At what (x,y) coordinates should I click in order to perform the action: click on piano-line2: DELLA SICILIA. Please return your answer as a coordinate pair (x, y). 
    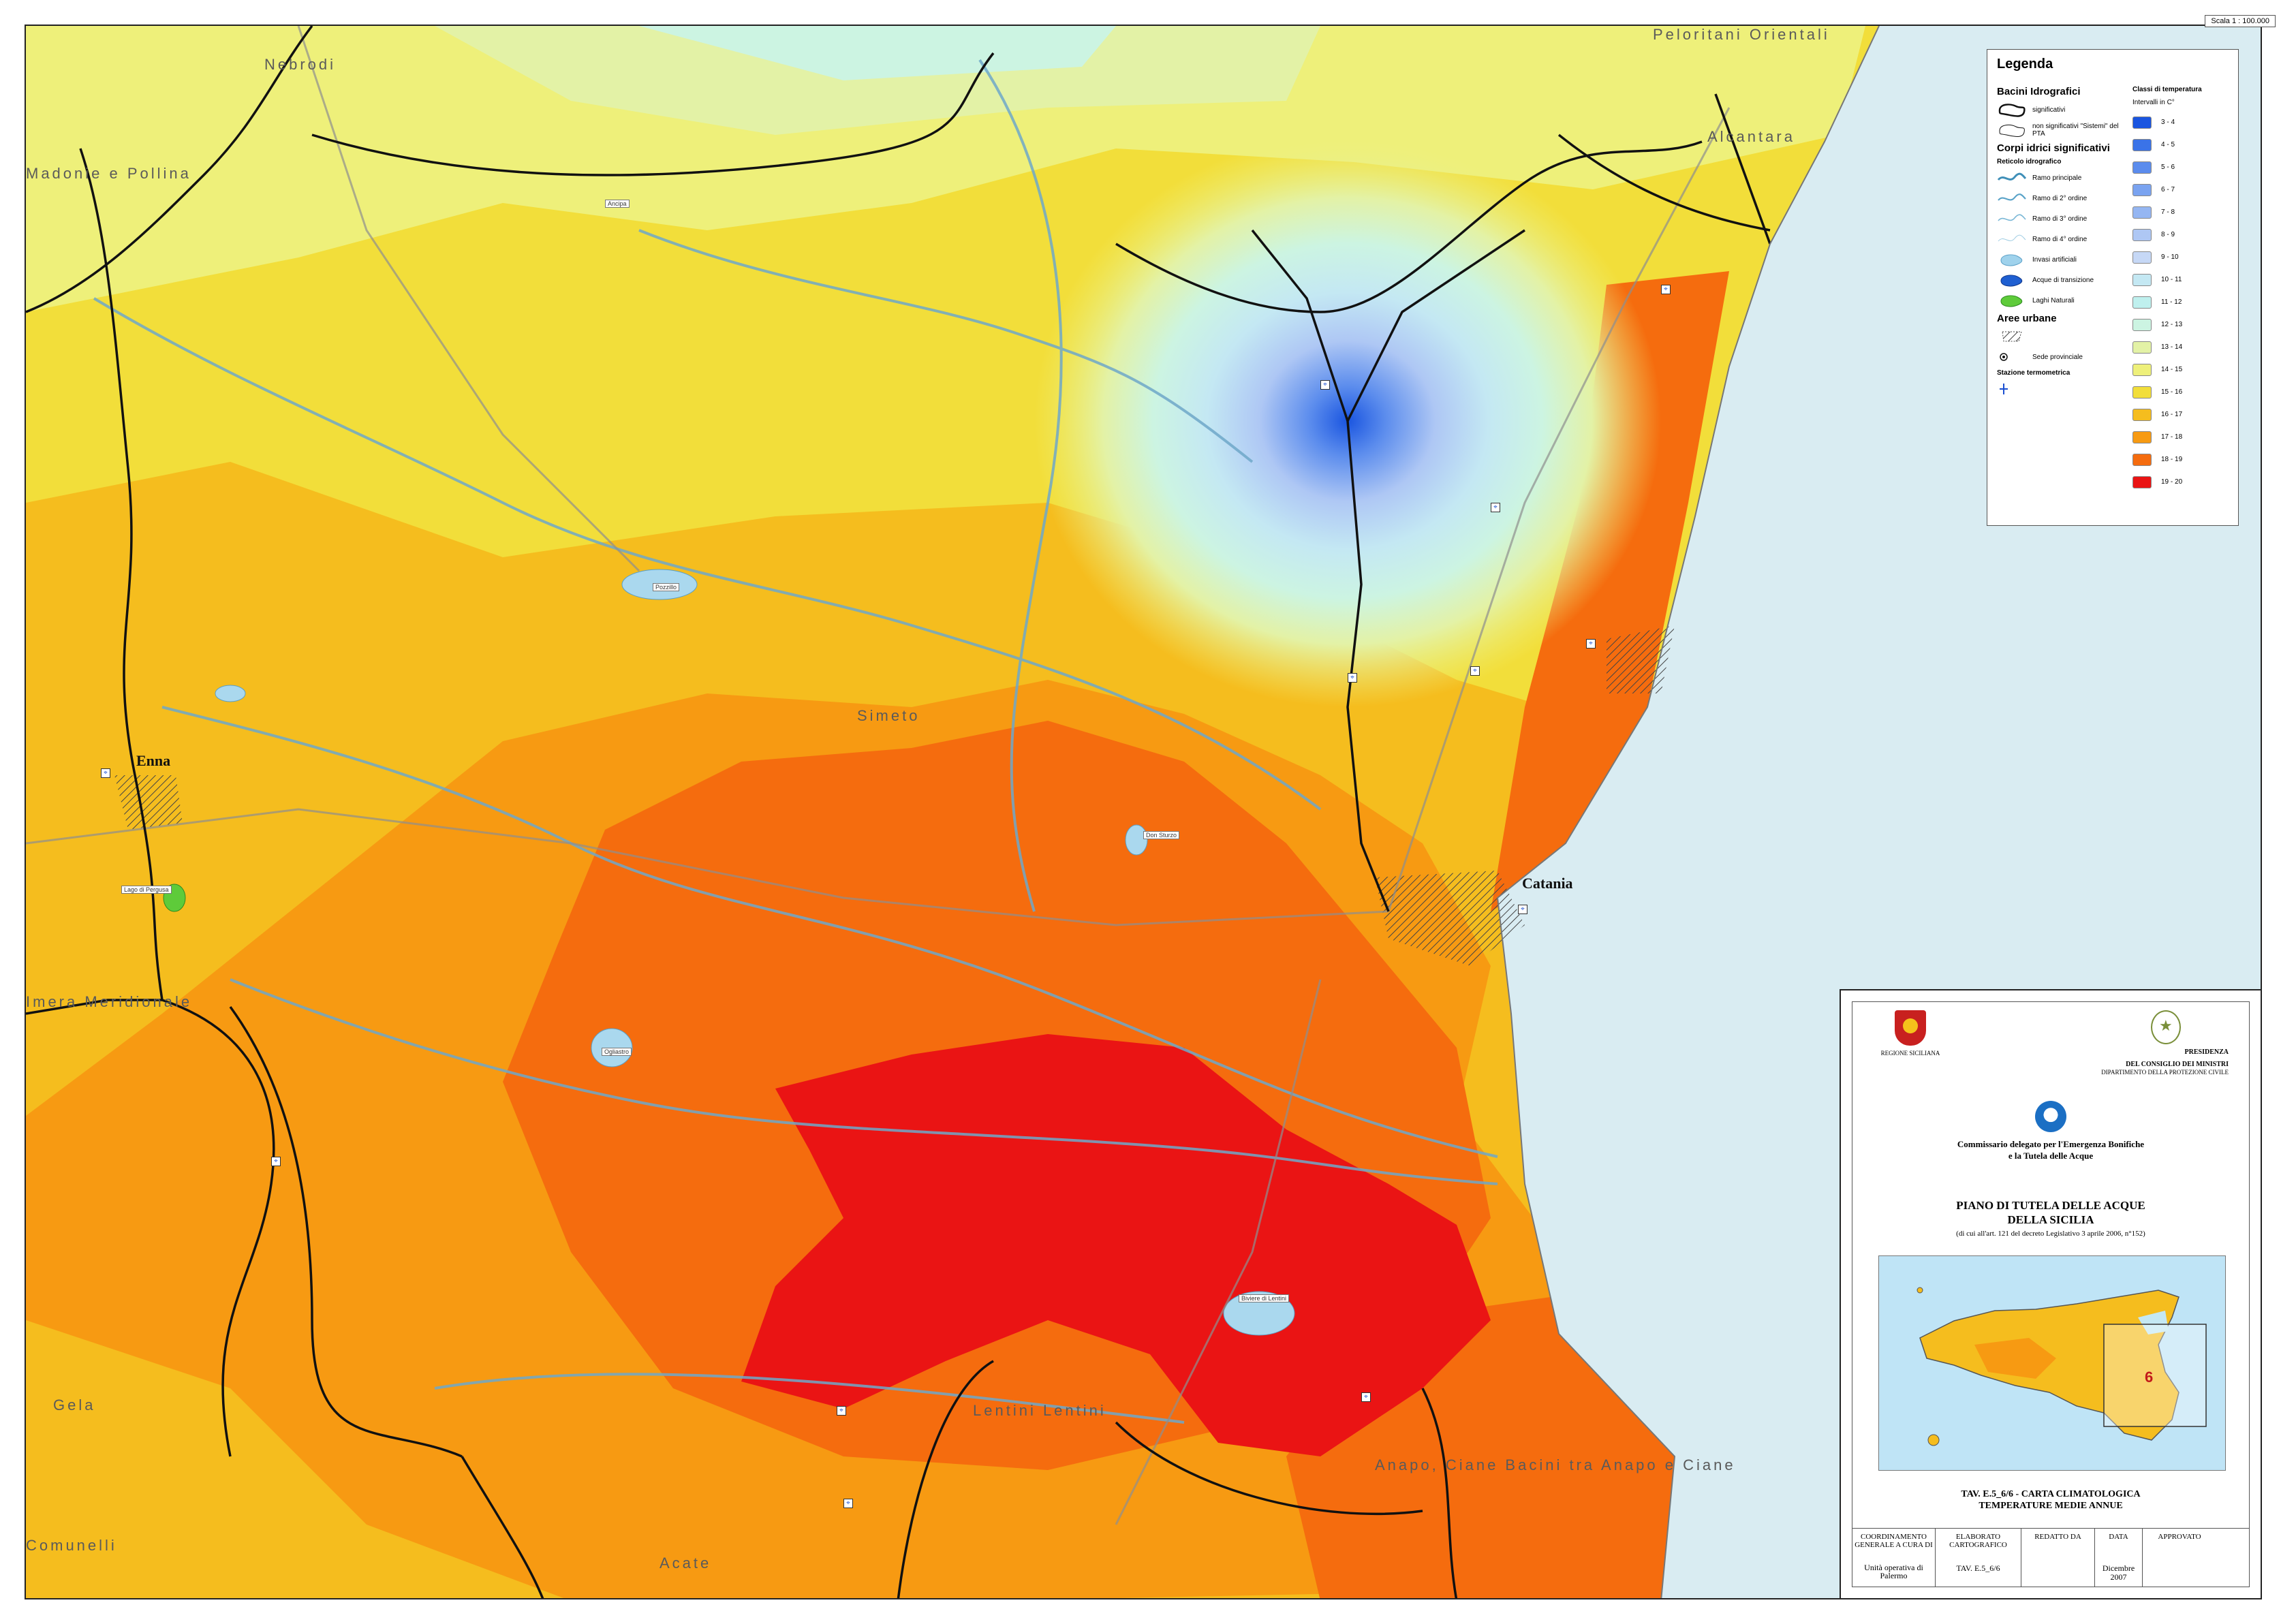
    Looking at the image, I should click on (2050, 1219).